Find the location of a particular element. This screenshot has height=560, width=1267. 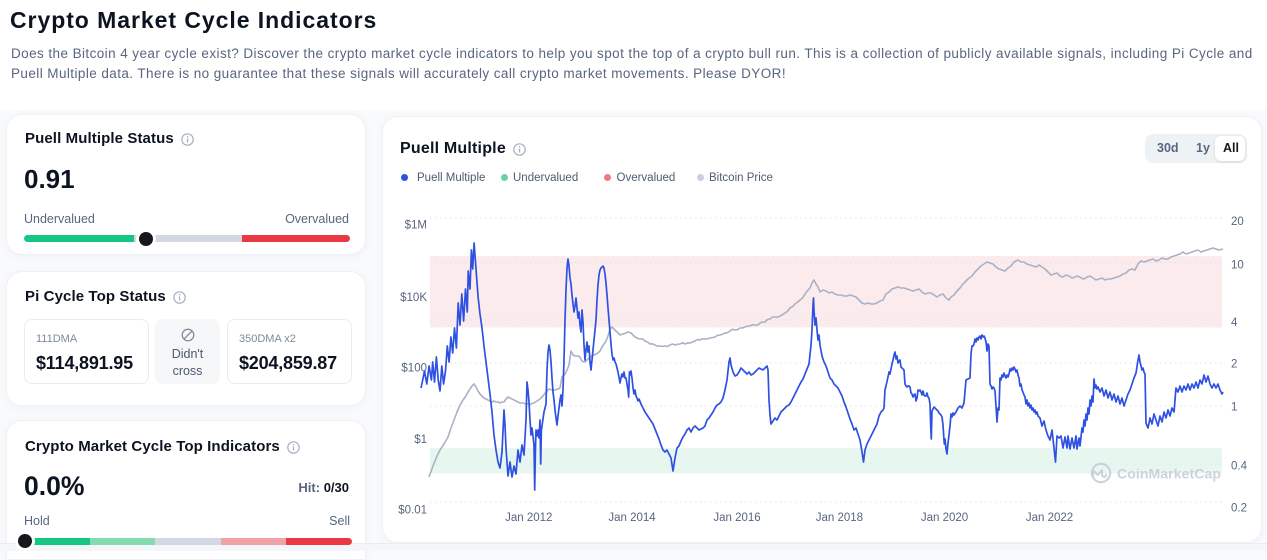

svg-text: 0.2 is located at coordinates (1239, 508).